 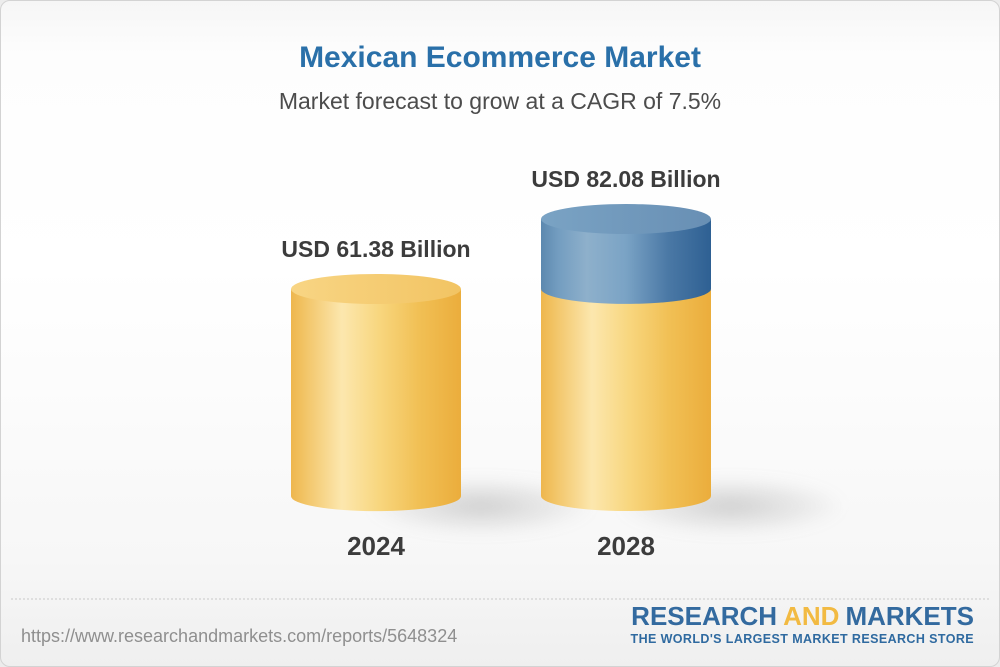 What do you see at coordinates (626, 546) in the screenshot?
I see `category-label-2028: 2028` at bounding box center [626, 546].